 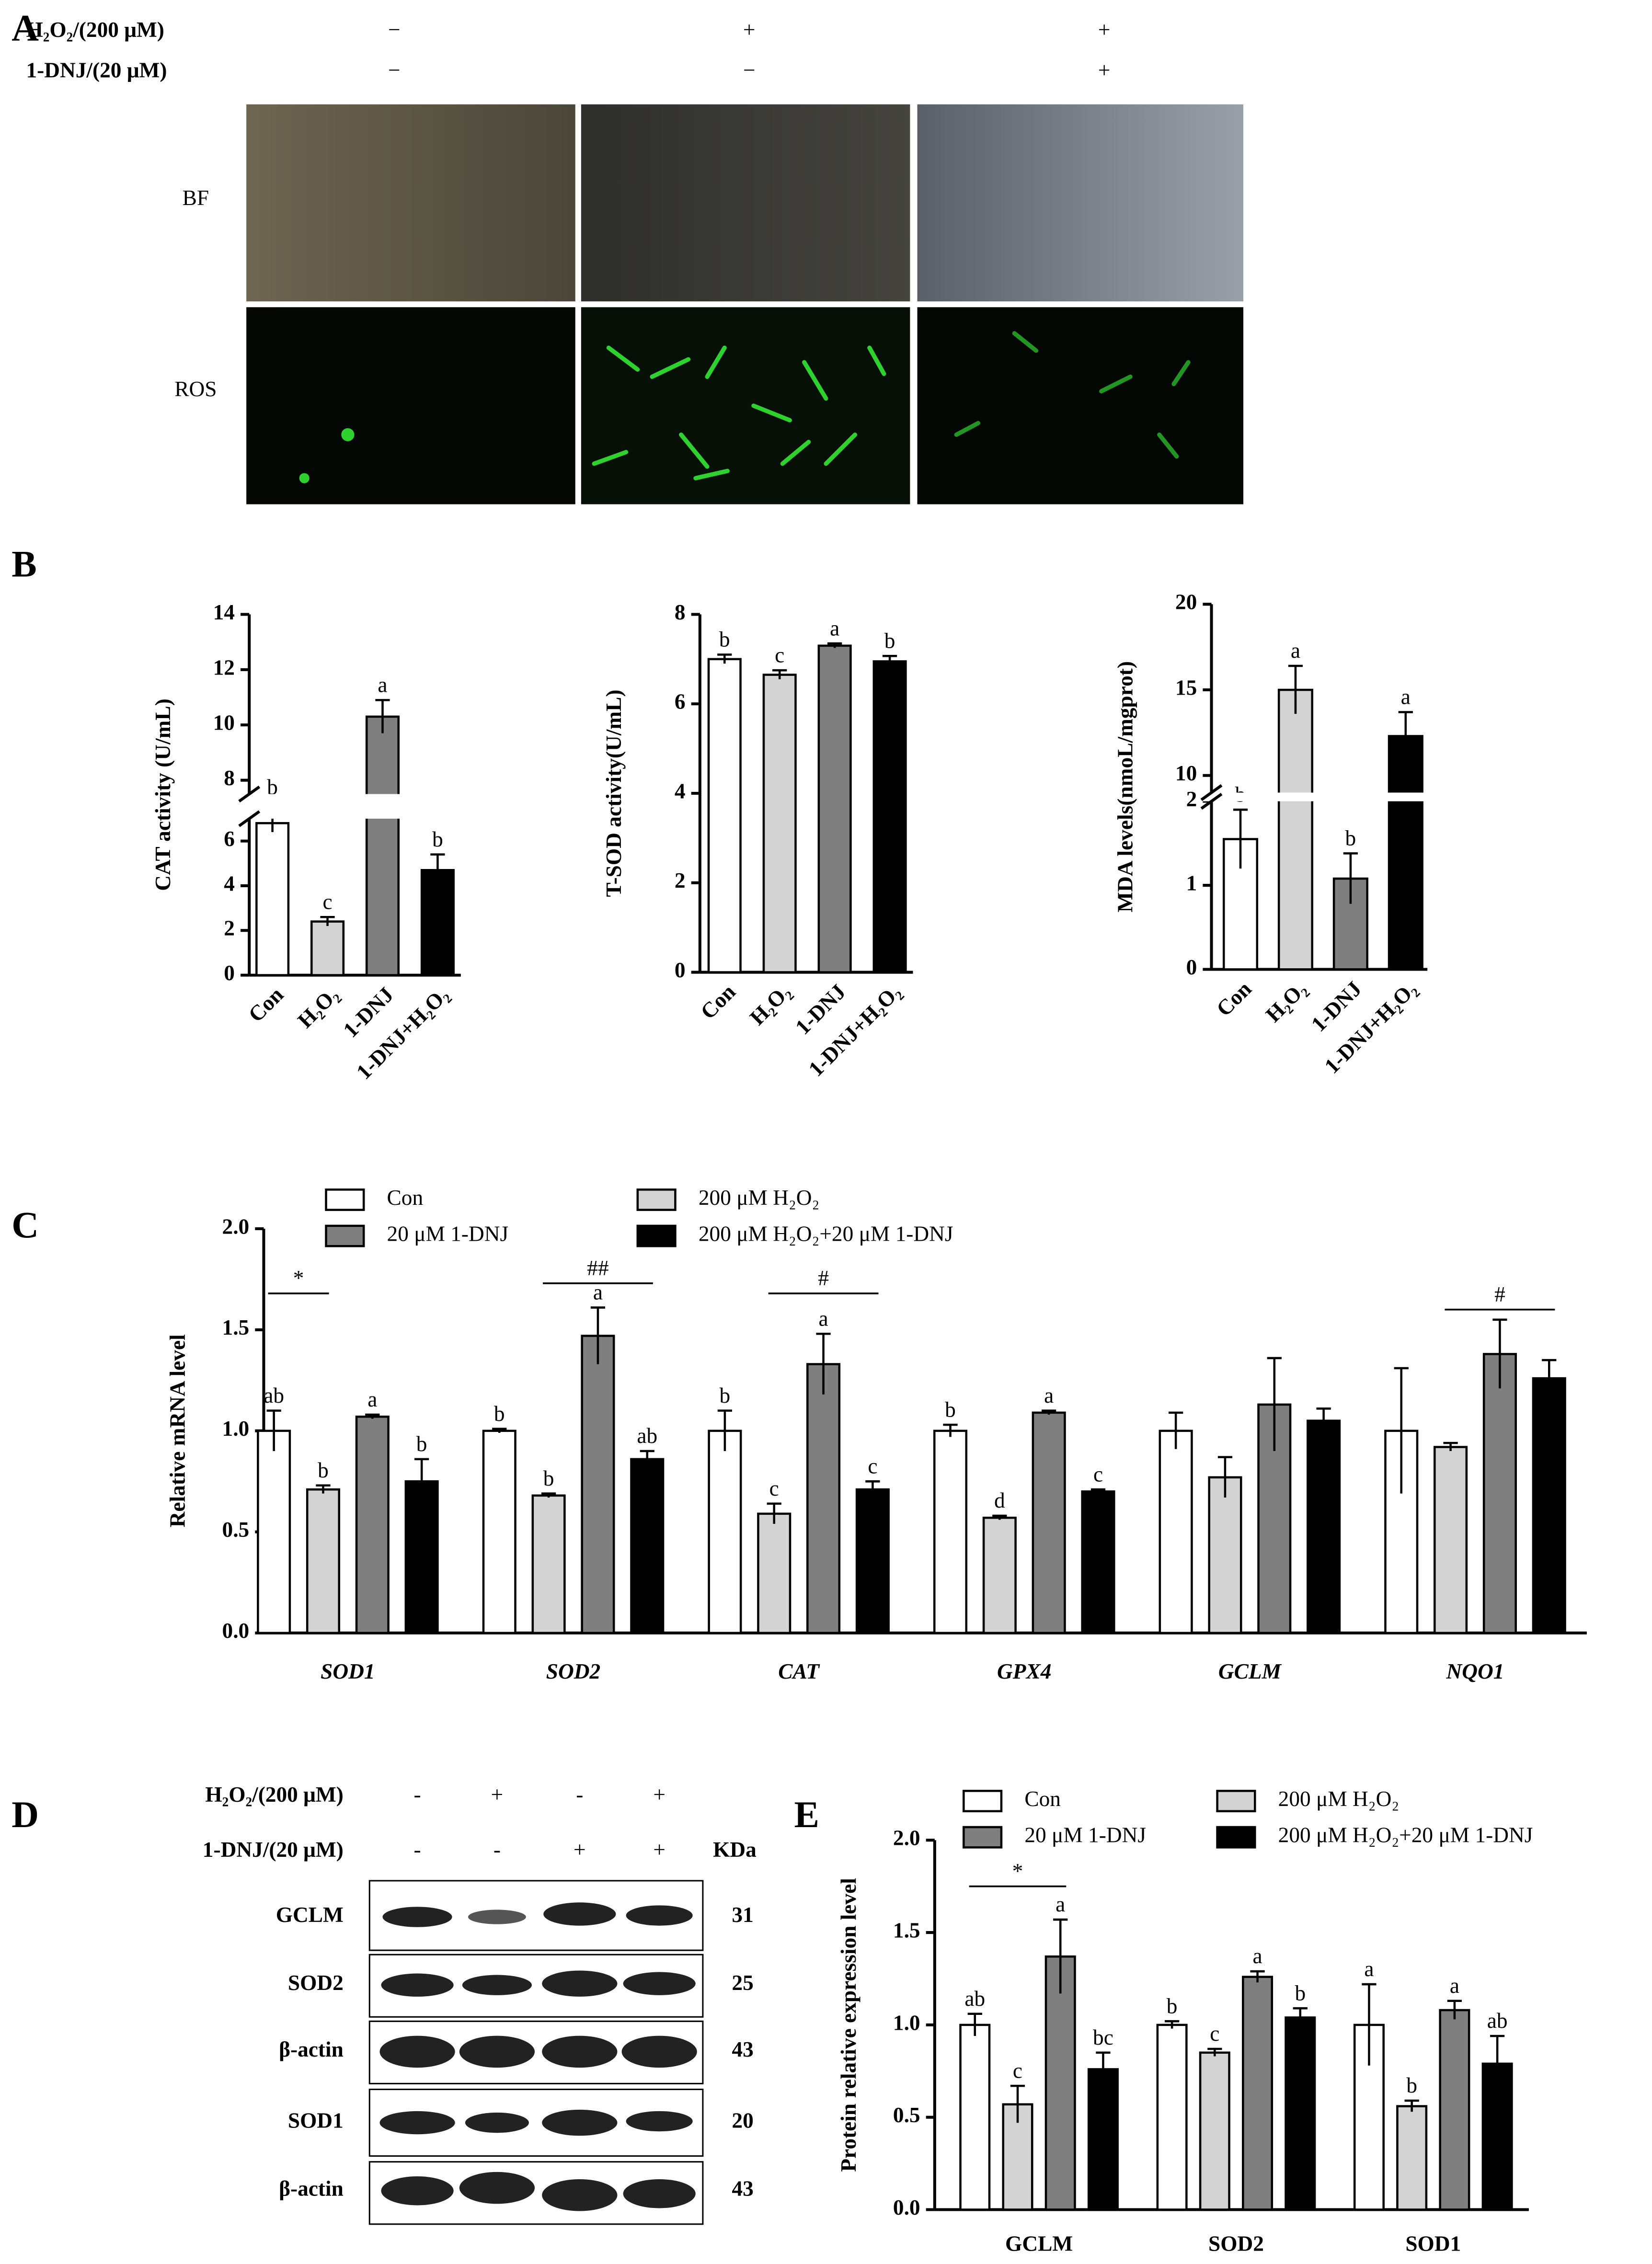 I want to click on x-tick-label: CAT, so click(x=799, y=1671).